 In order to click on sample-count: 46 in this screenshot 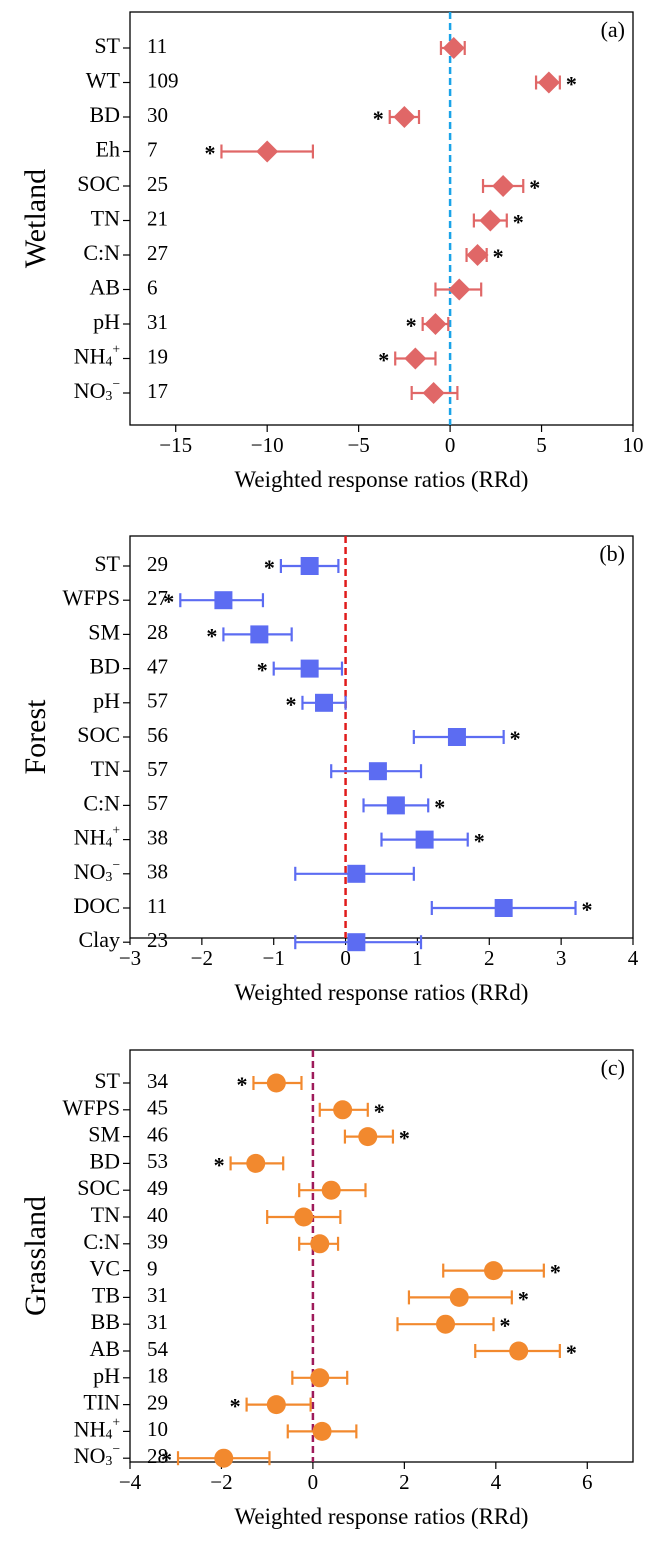, I will do `click(157, 1134)`.